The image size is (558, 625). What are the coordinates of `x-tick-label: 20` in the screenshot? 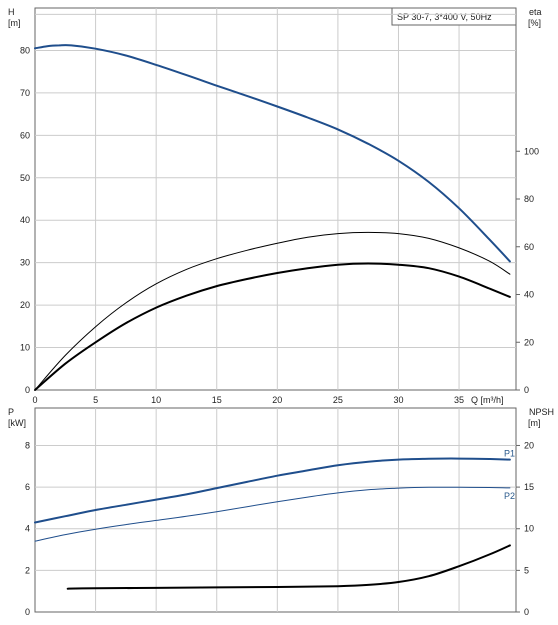 It's located at (277, 400).